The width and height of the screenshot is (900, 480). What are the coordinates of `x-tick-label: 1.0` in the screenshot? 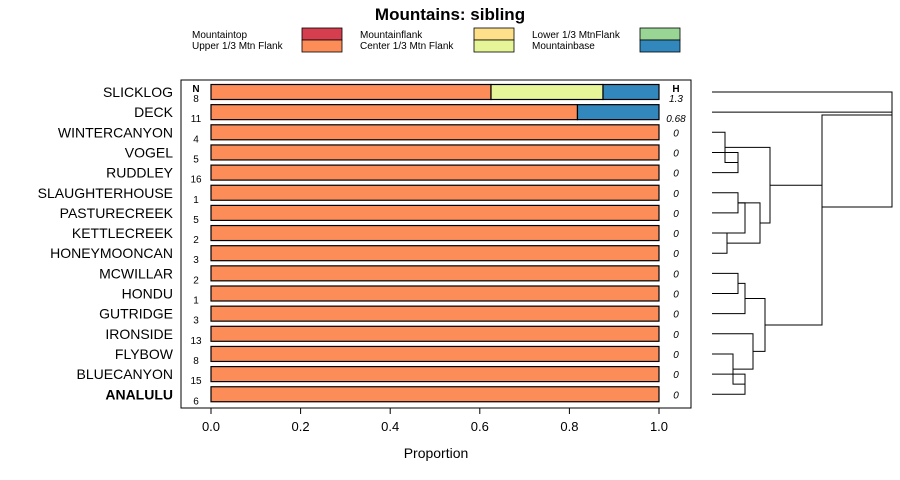 It's located at (659, 426).